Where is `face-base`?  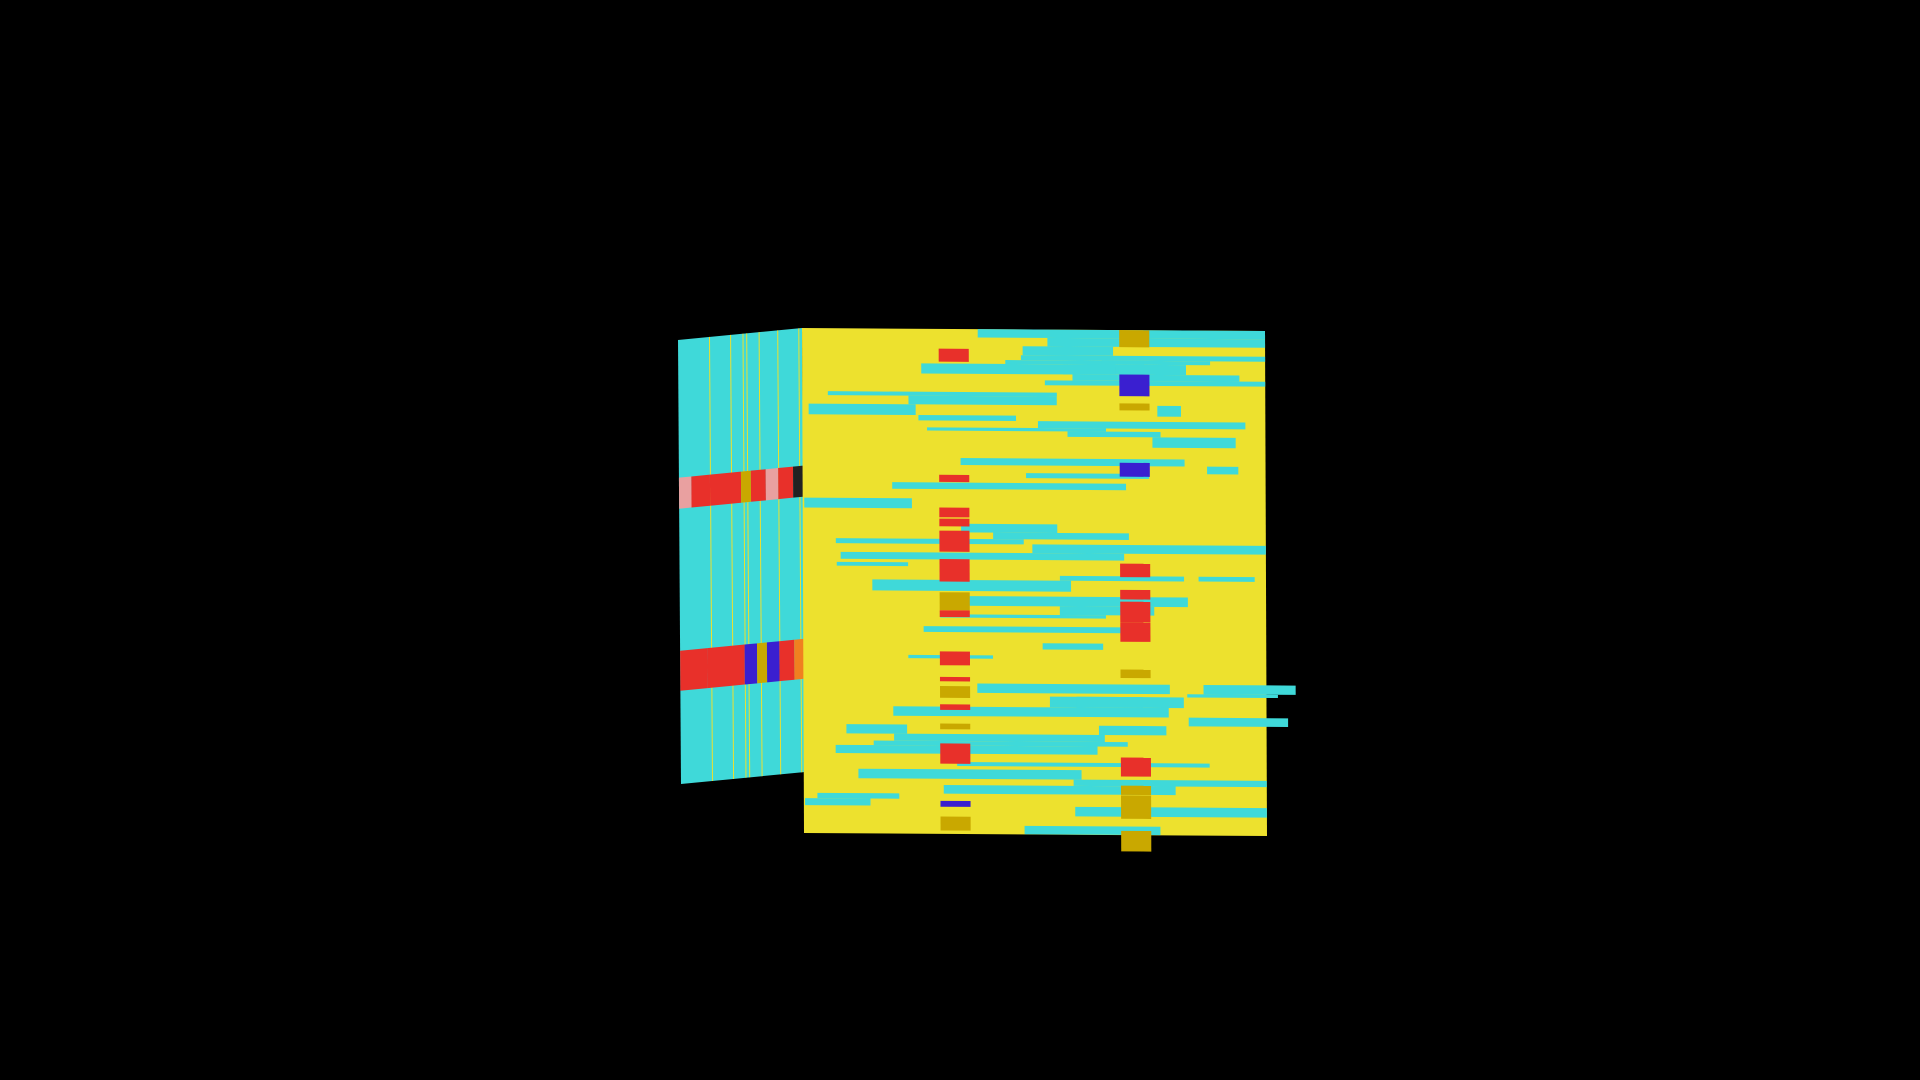
face-base is located at coordinates (742, 556).